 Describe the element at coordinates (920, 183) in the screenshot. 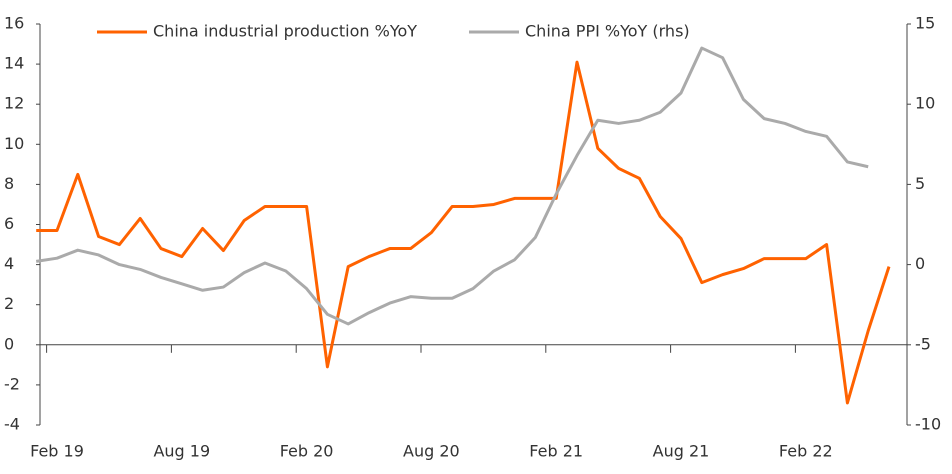

I see `y2-tick-label: 5` at that location.